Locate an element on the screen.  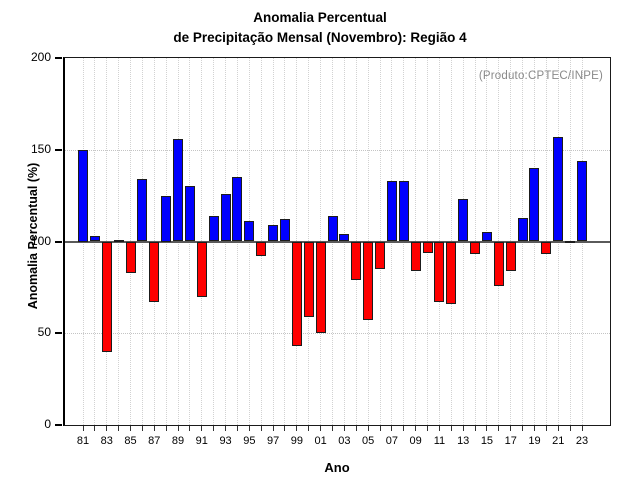
x-axis-tick-label: 83 is located at coordinates (106, 441).